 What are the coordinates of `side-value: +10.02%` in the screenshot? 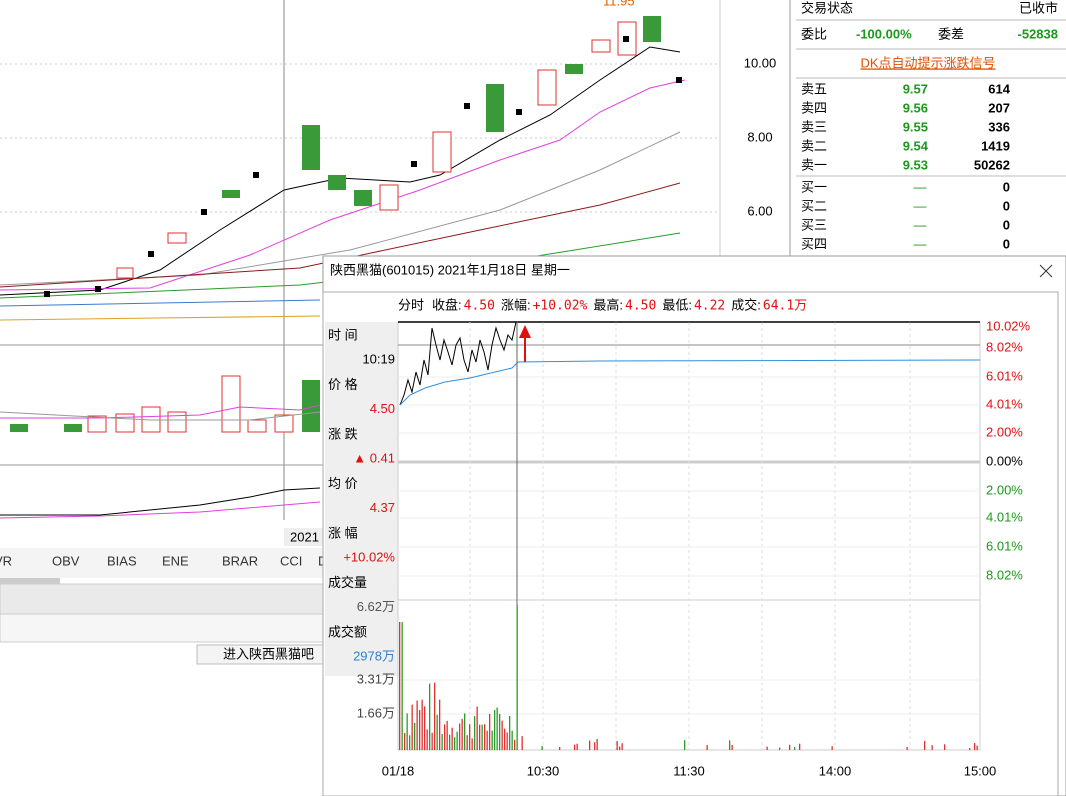 It's located at (369, 556).